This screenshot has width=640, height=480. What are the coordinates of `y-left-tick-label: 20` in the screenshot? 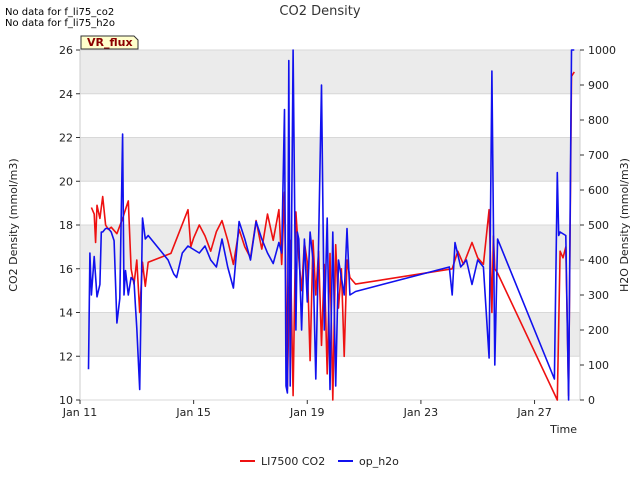 It's located at (66, 181).